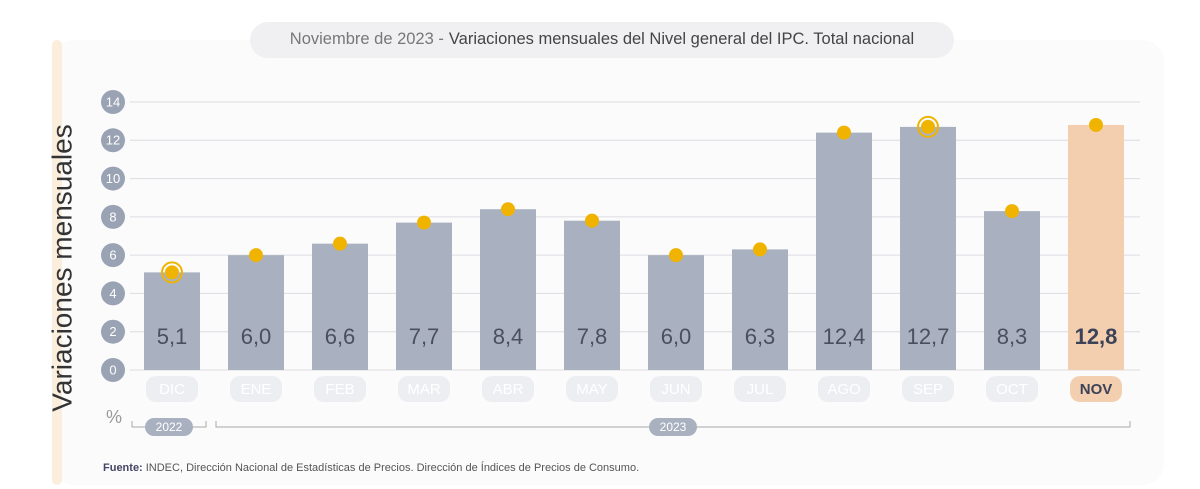 Image resolution: width=1200 pixels, height=489 pixels. I want to click on y-tick-label: 10, so click(113, 178).